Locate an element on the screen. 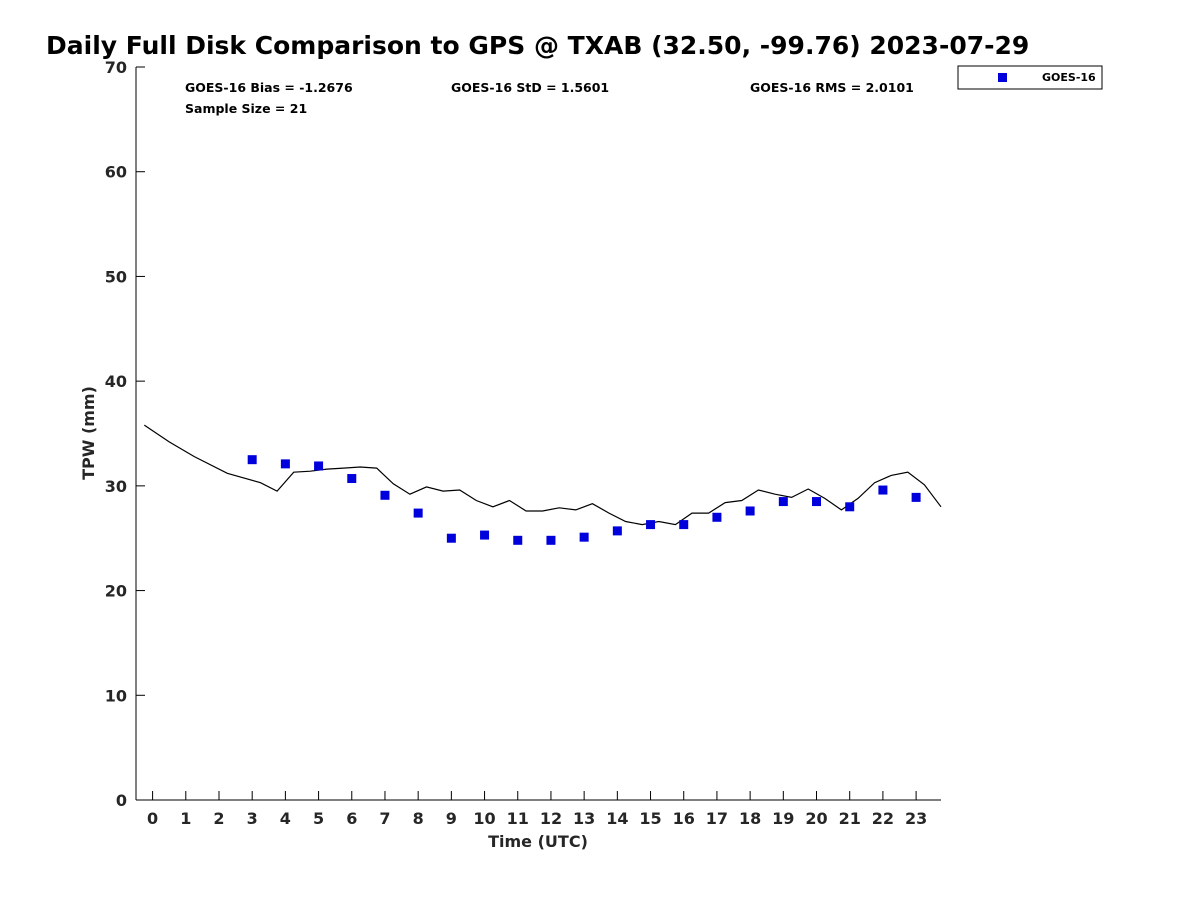 This screenshot has width=1200, height=900. y-tick-label: 40 is located at coordinates (116, 381).